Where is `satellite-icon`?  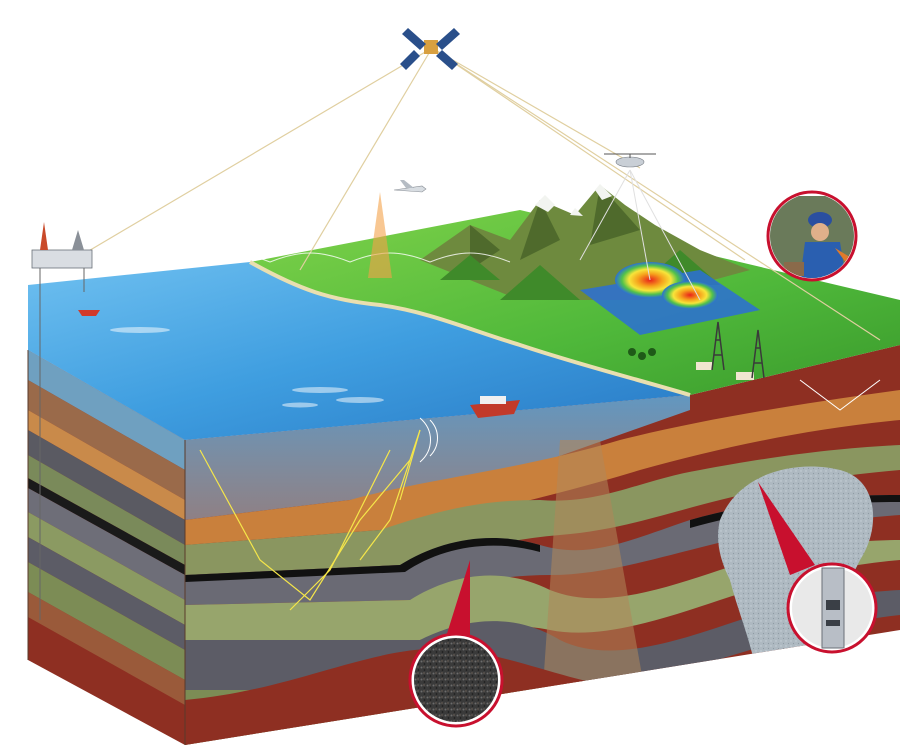 satellite-icon is located at coordinates (430, 49).